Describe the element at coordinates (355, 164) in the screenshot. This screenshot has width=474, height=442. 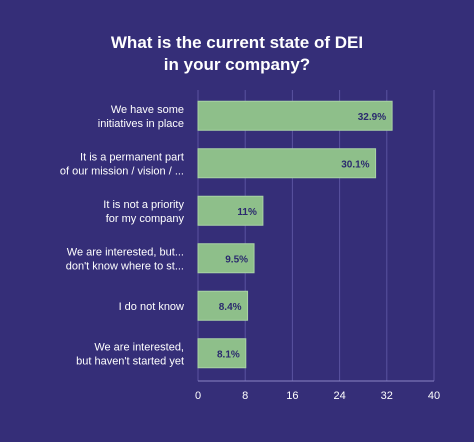
I see `data-label: 30.1%` at that location.